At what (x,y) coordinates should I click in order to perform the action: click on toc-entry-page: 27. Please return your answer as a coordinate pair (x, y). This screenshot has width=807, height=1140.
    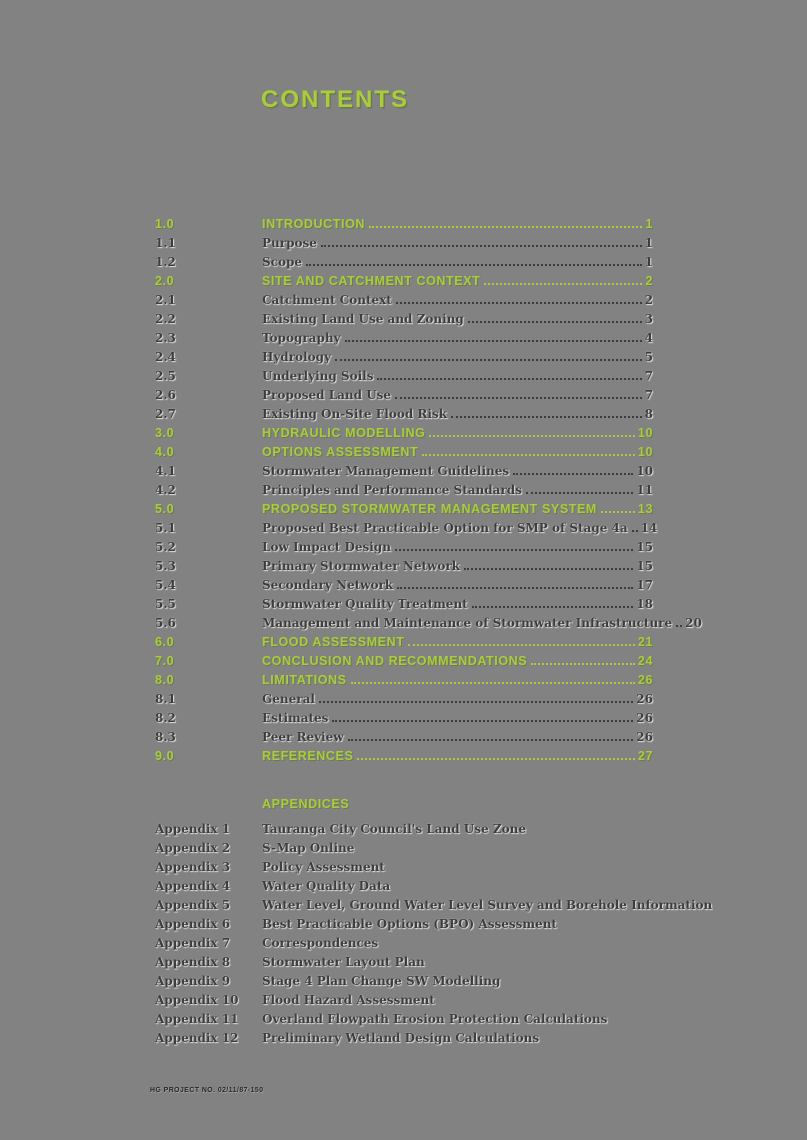
    Looking at the image, I should click on (645, 756).